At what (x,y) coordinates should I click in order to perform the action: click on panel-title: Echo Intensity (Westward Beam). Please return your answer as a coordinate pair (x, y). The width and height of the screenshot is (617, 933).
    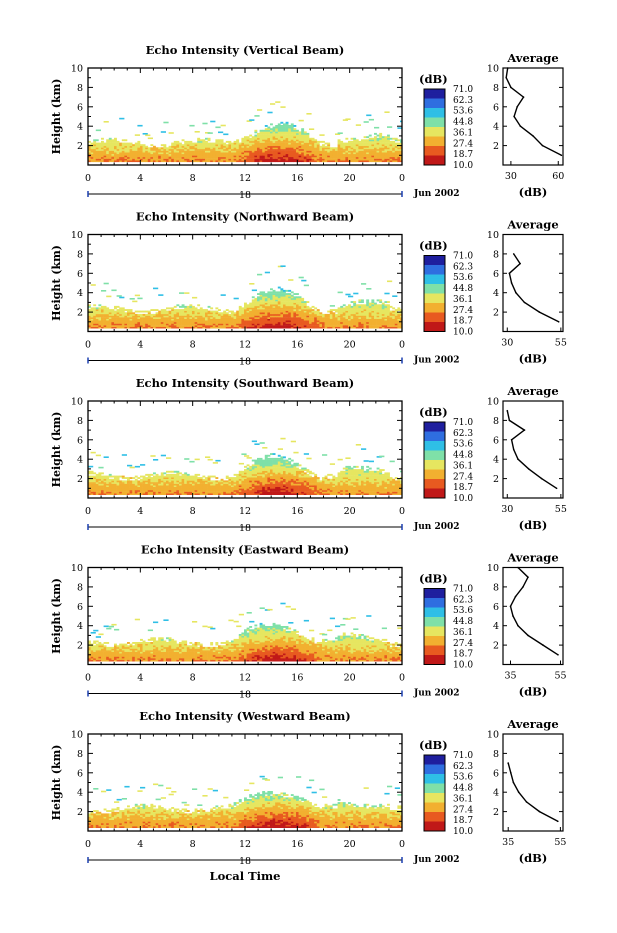
    Looking at the image, I should click on (244, 716).